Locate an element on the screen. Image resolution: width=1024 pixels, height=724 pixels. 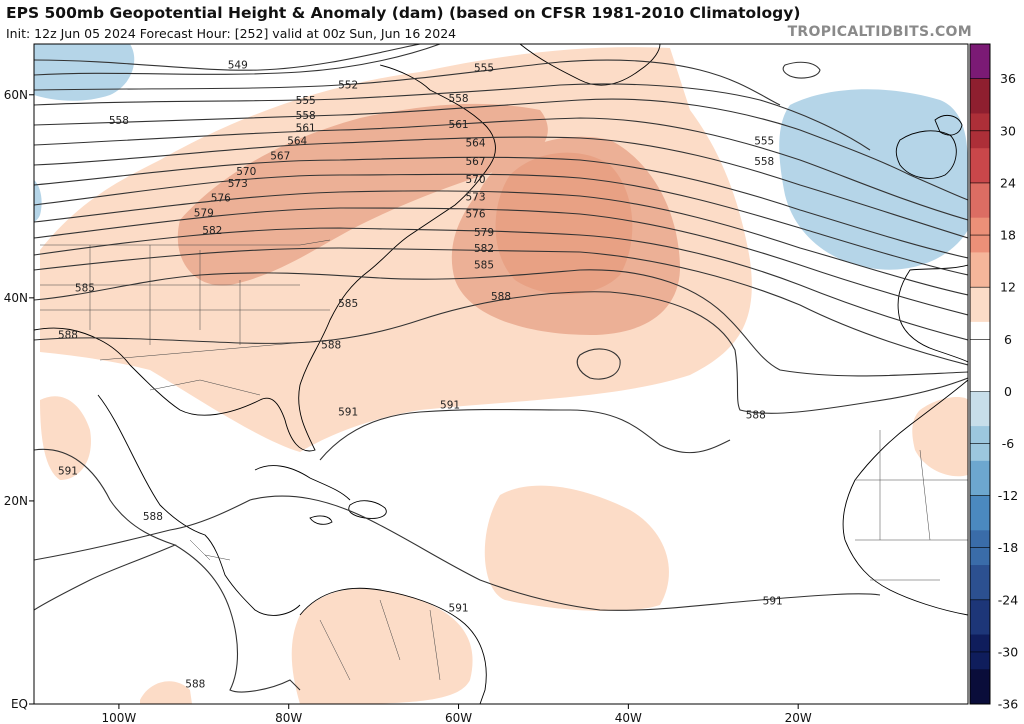
longitude-tick-label: 20W is located at coordinates (798, 717).